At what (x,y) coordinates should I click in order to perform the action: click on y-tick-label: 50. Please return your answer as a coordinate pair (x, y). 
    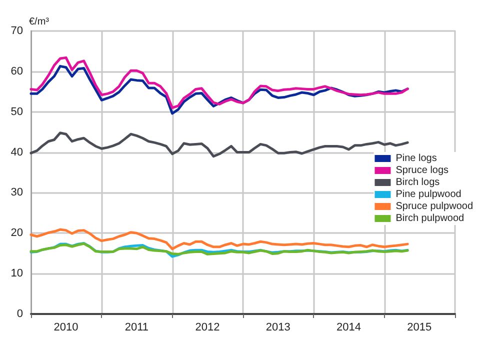
    Looking at the image, I should click on (16, 112).